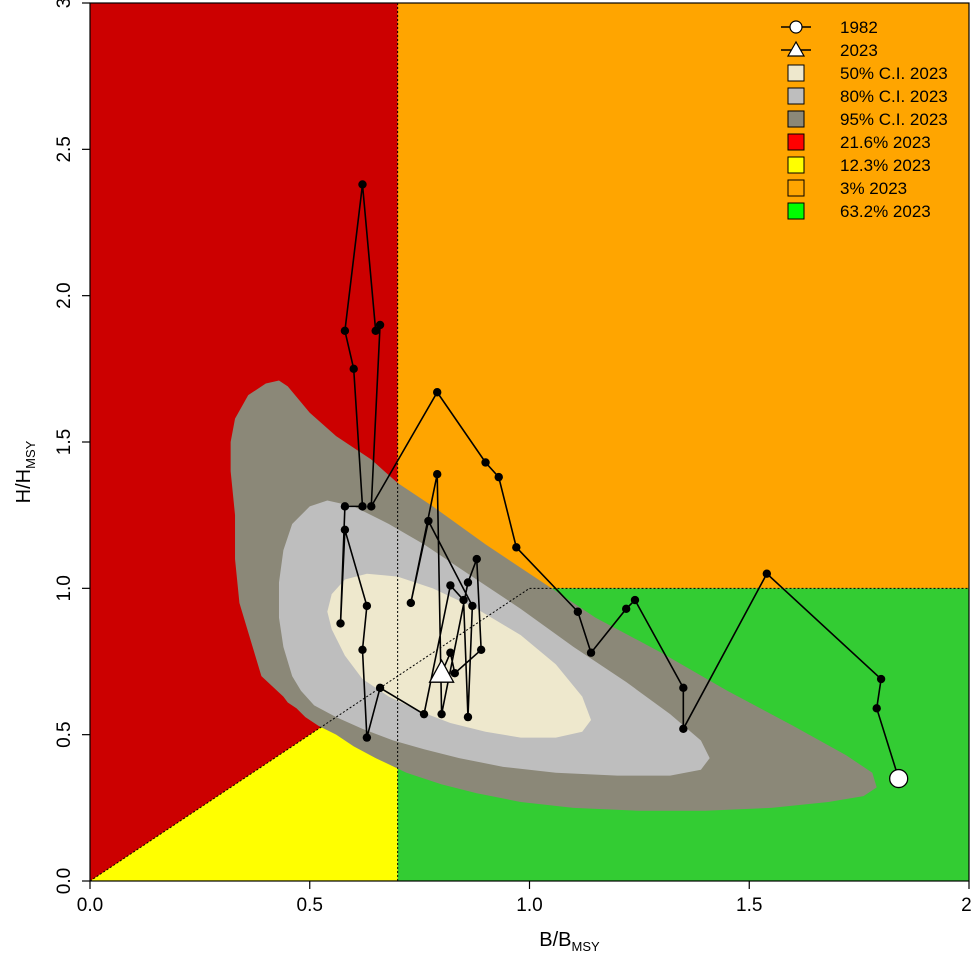 The image size is (972, 972). I want to click on x-axis-label-main: B/B, so click(555, 940).